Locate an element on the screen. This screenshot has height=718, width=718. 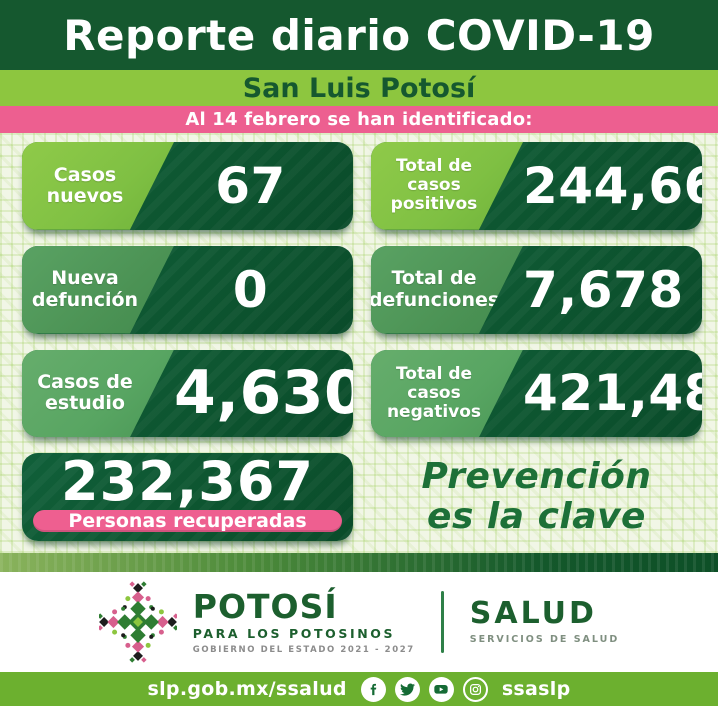
state-name: San Luis Potosí is located at coordinates (359, 88).